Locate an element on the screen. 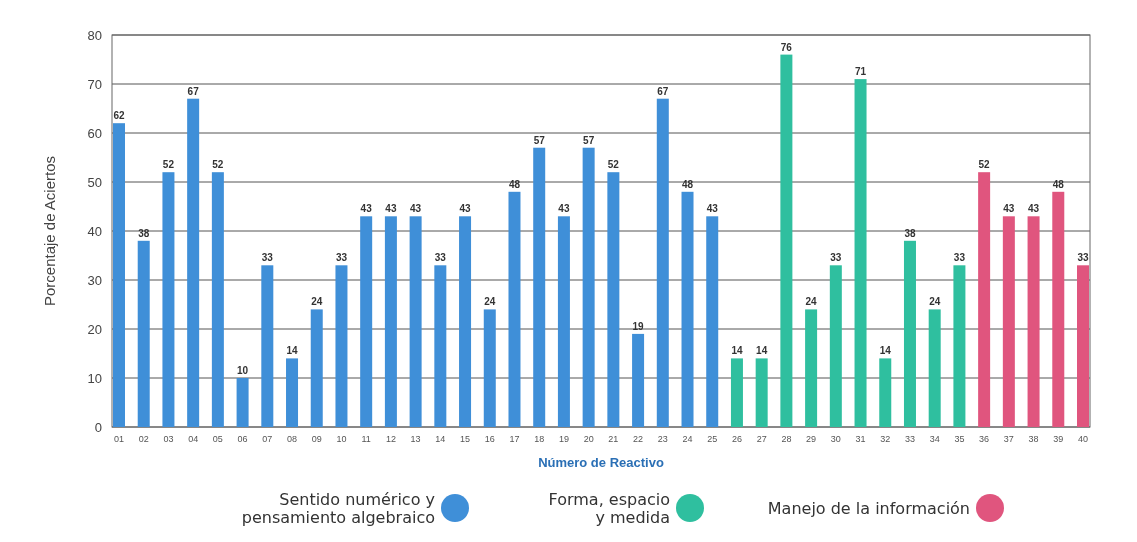 The width and height of the screenshot is (1137, 542). x-tick-label: 33 is located at coordinates (909, 439).